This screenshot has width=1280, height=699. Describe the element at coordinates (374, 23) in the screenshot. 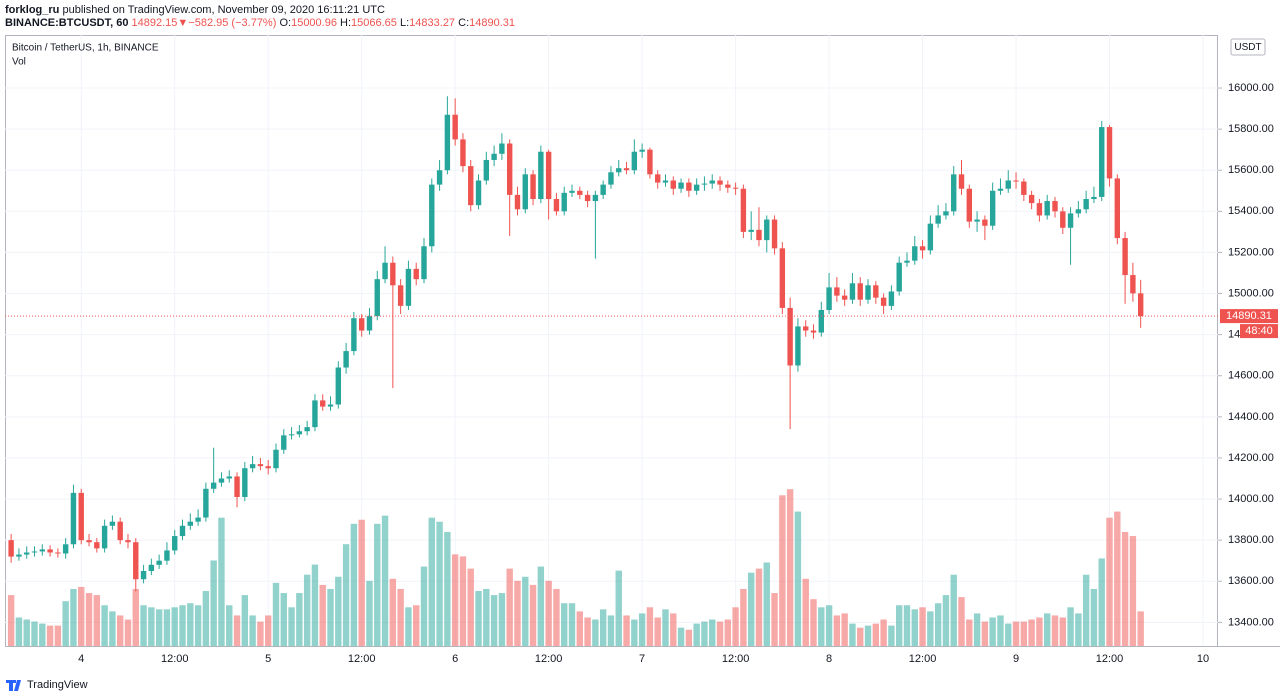

I see `h-value: 15066.65` at that location.